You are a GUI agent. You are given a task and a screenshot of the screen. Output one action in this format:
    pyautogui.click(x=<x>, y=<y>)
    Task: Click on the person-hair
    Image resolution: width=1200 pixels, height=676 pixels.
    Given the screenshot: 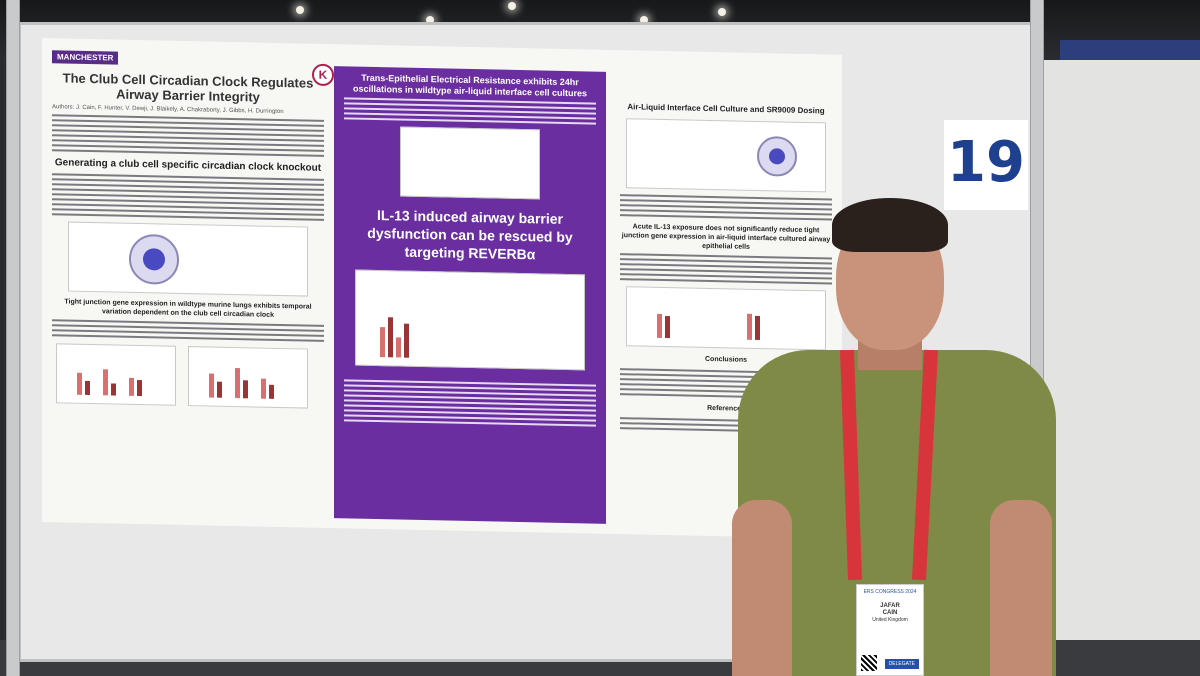 What is the action you would take?
    pyautogui.click(x=890, y=225)
    